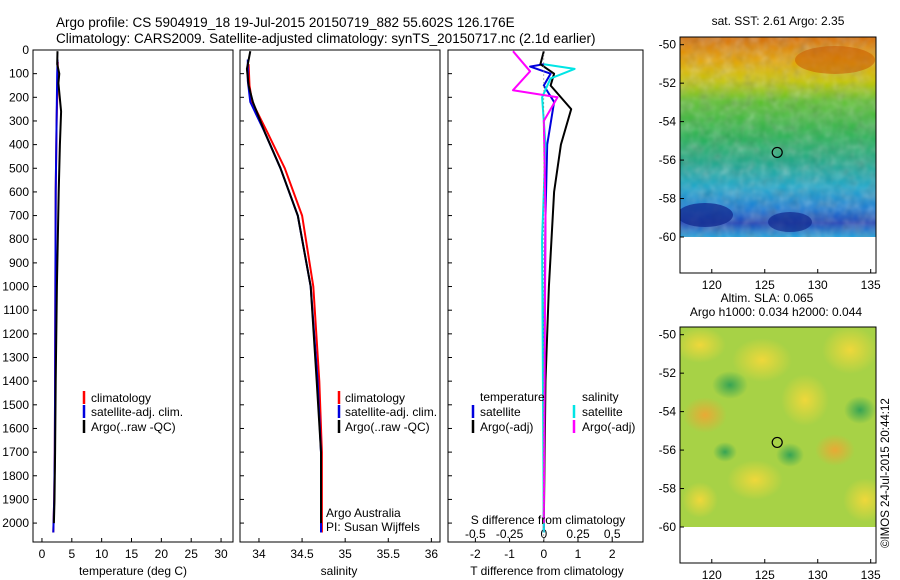  I want to click on depth-tick-label: 1700, so click(15, 452).